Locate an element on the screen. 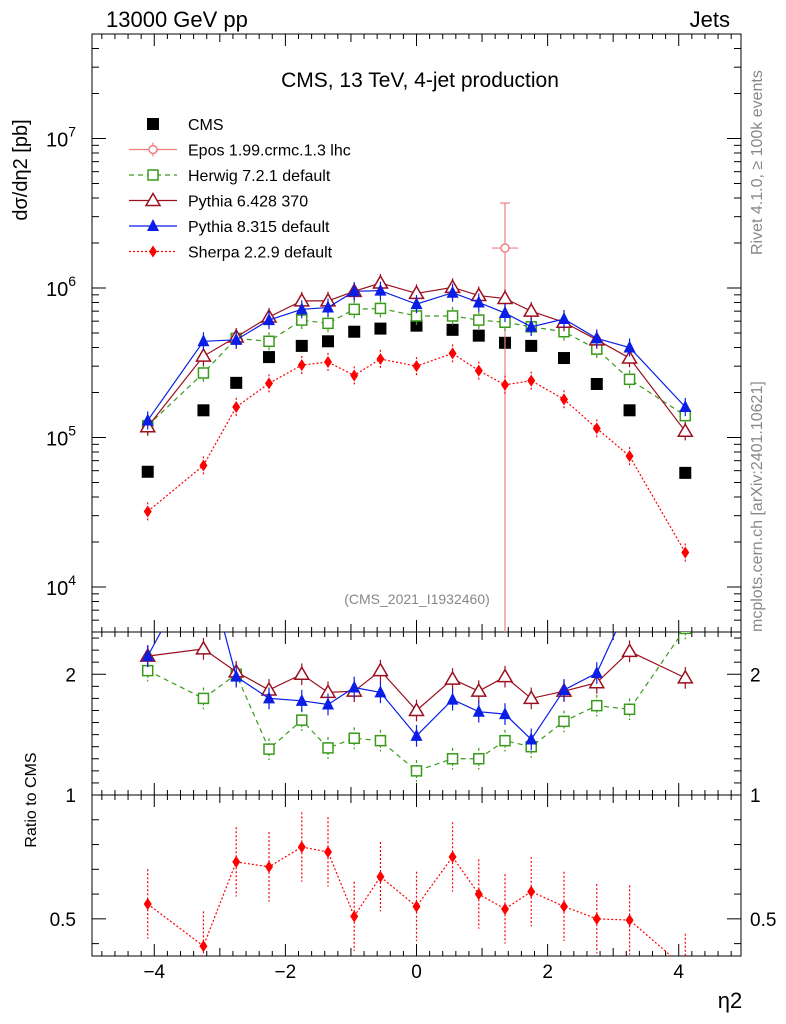  ratio-tick-label-right: 1 is located at coordinates (755, 796).